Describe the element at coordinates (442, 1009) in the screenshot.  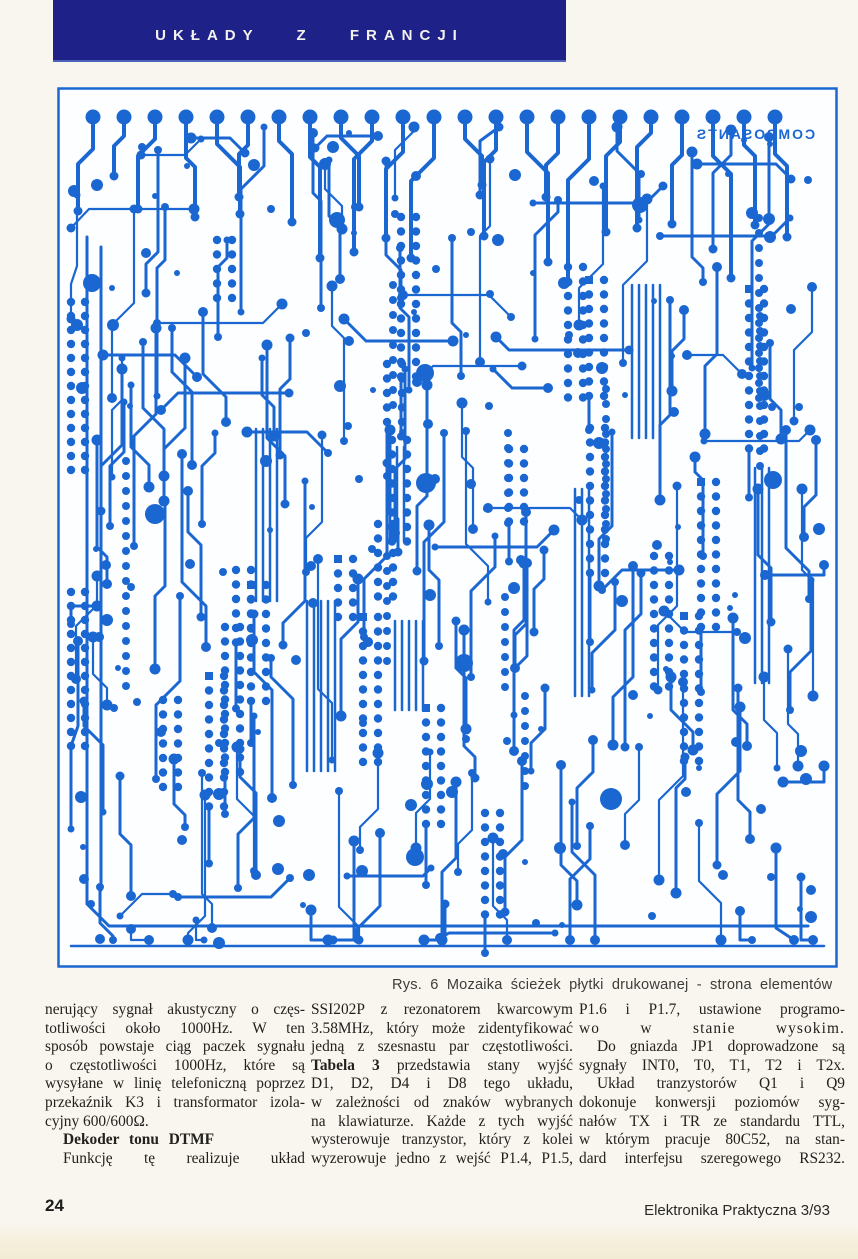
I see `text-line: SSI202P z rezonatorem kwarcowym` at that location.